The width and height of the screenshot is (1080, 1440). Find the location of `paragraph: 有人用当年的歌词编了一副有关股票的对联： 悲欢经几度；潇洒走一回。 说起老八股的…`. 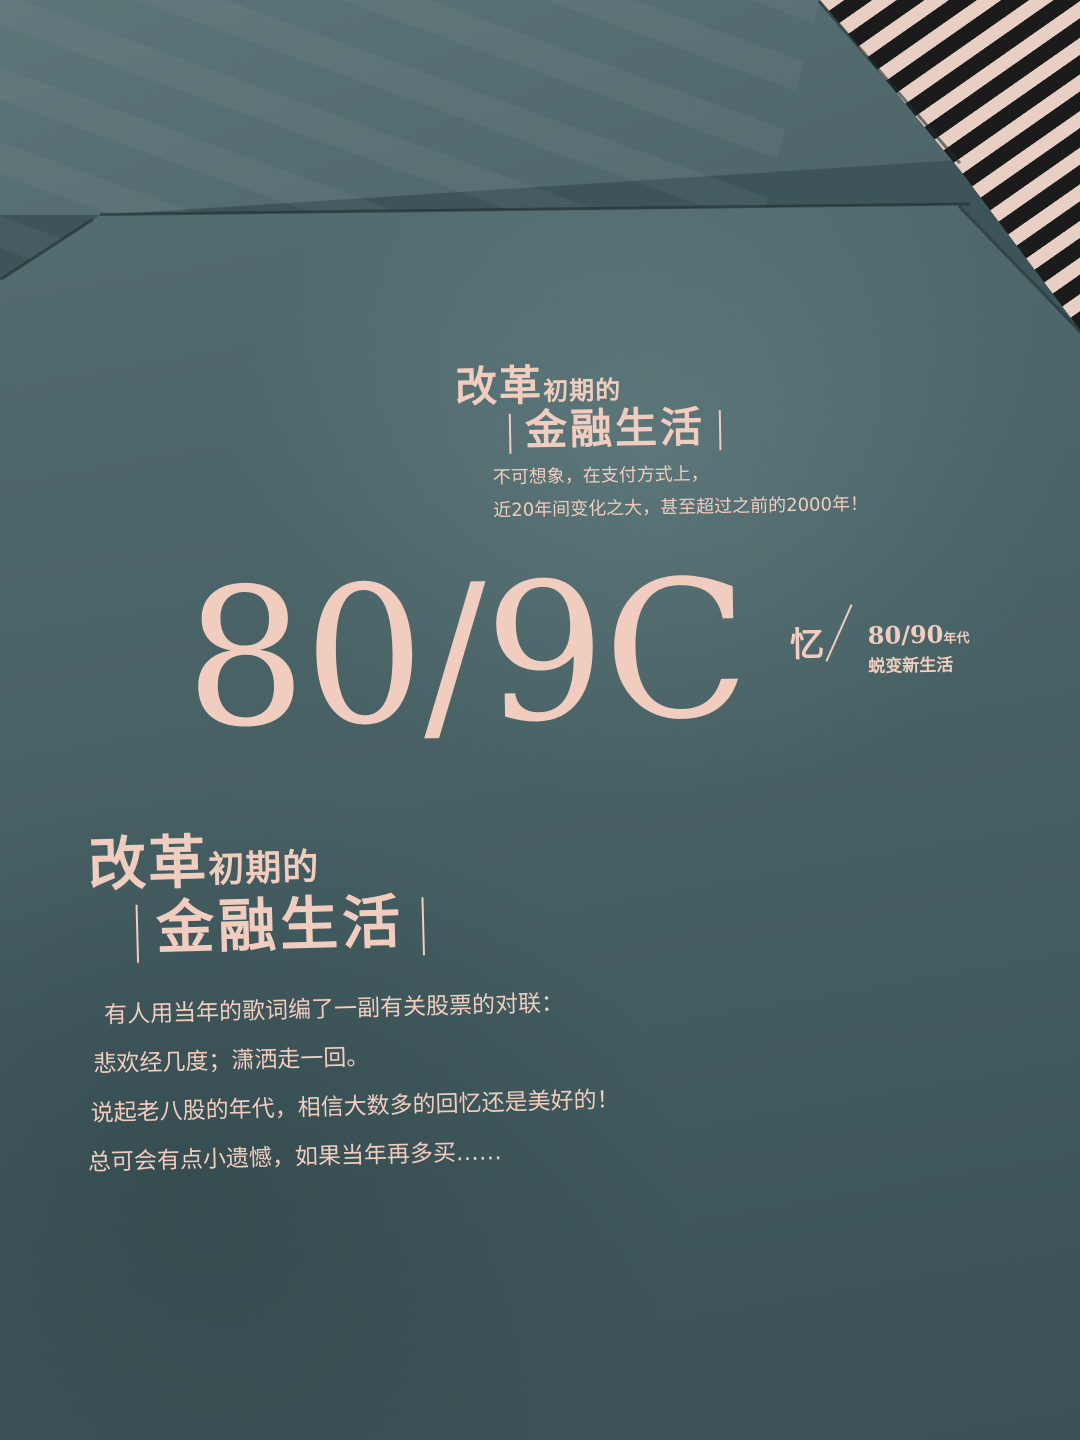

paragraph: 有人用当年的歌词编了一副有关股票的对联： 悲欢经几度；潇洒走一回。 说起老八股的… is located at coordinates (353, 1083).